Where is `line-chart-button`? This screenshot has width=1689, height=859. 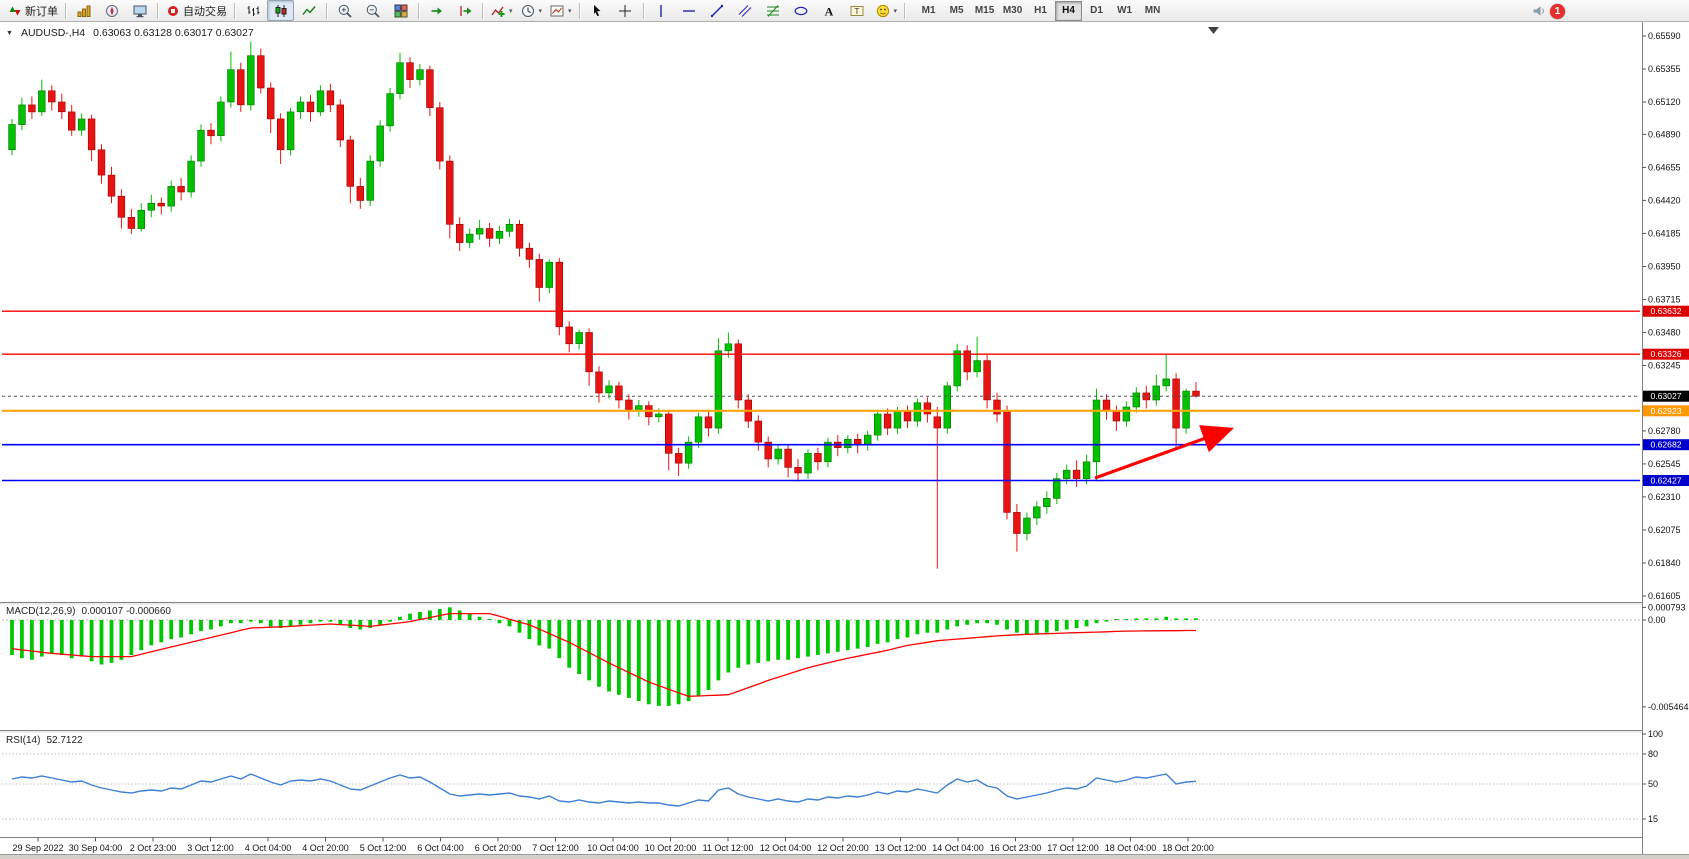 line-chart-button is located at coordinates (308, 10).